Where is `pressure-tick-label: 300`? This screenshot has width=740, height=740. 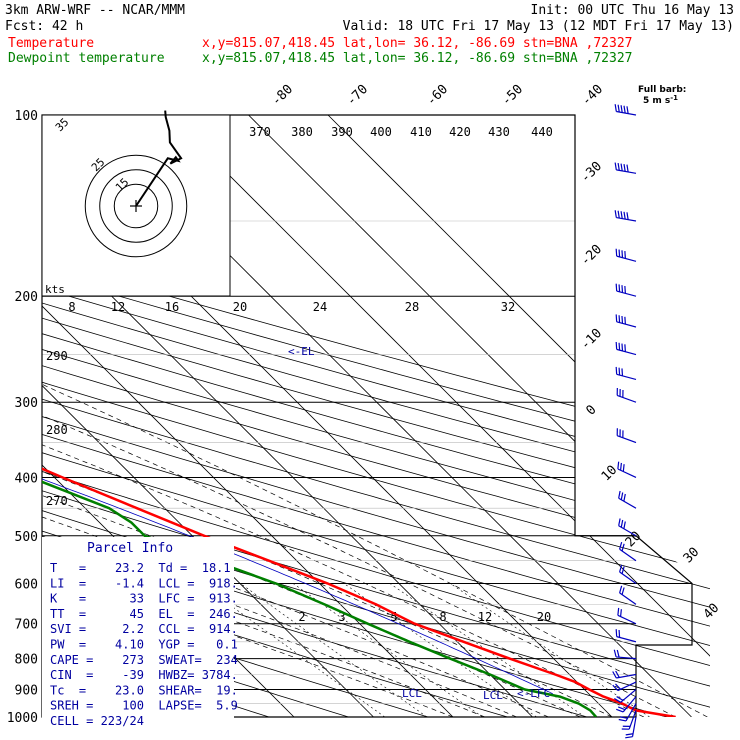
pressure-tick-label: 300 is located at coordinates (26, 403).